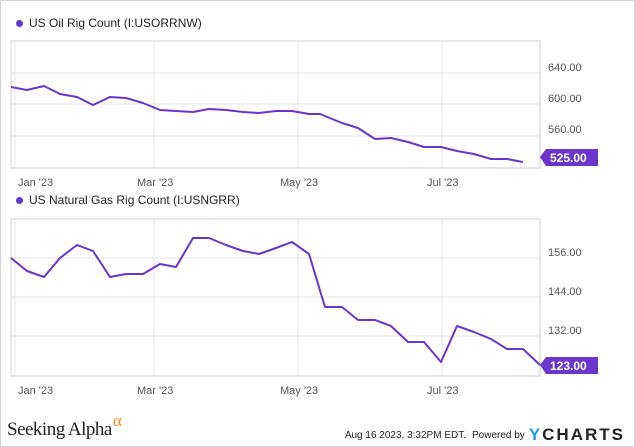  I want to click on powered-by-label: Powered by, so click(498, 435).